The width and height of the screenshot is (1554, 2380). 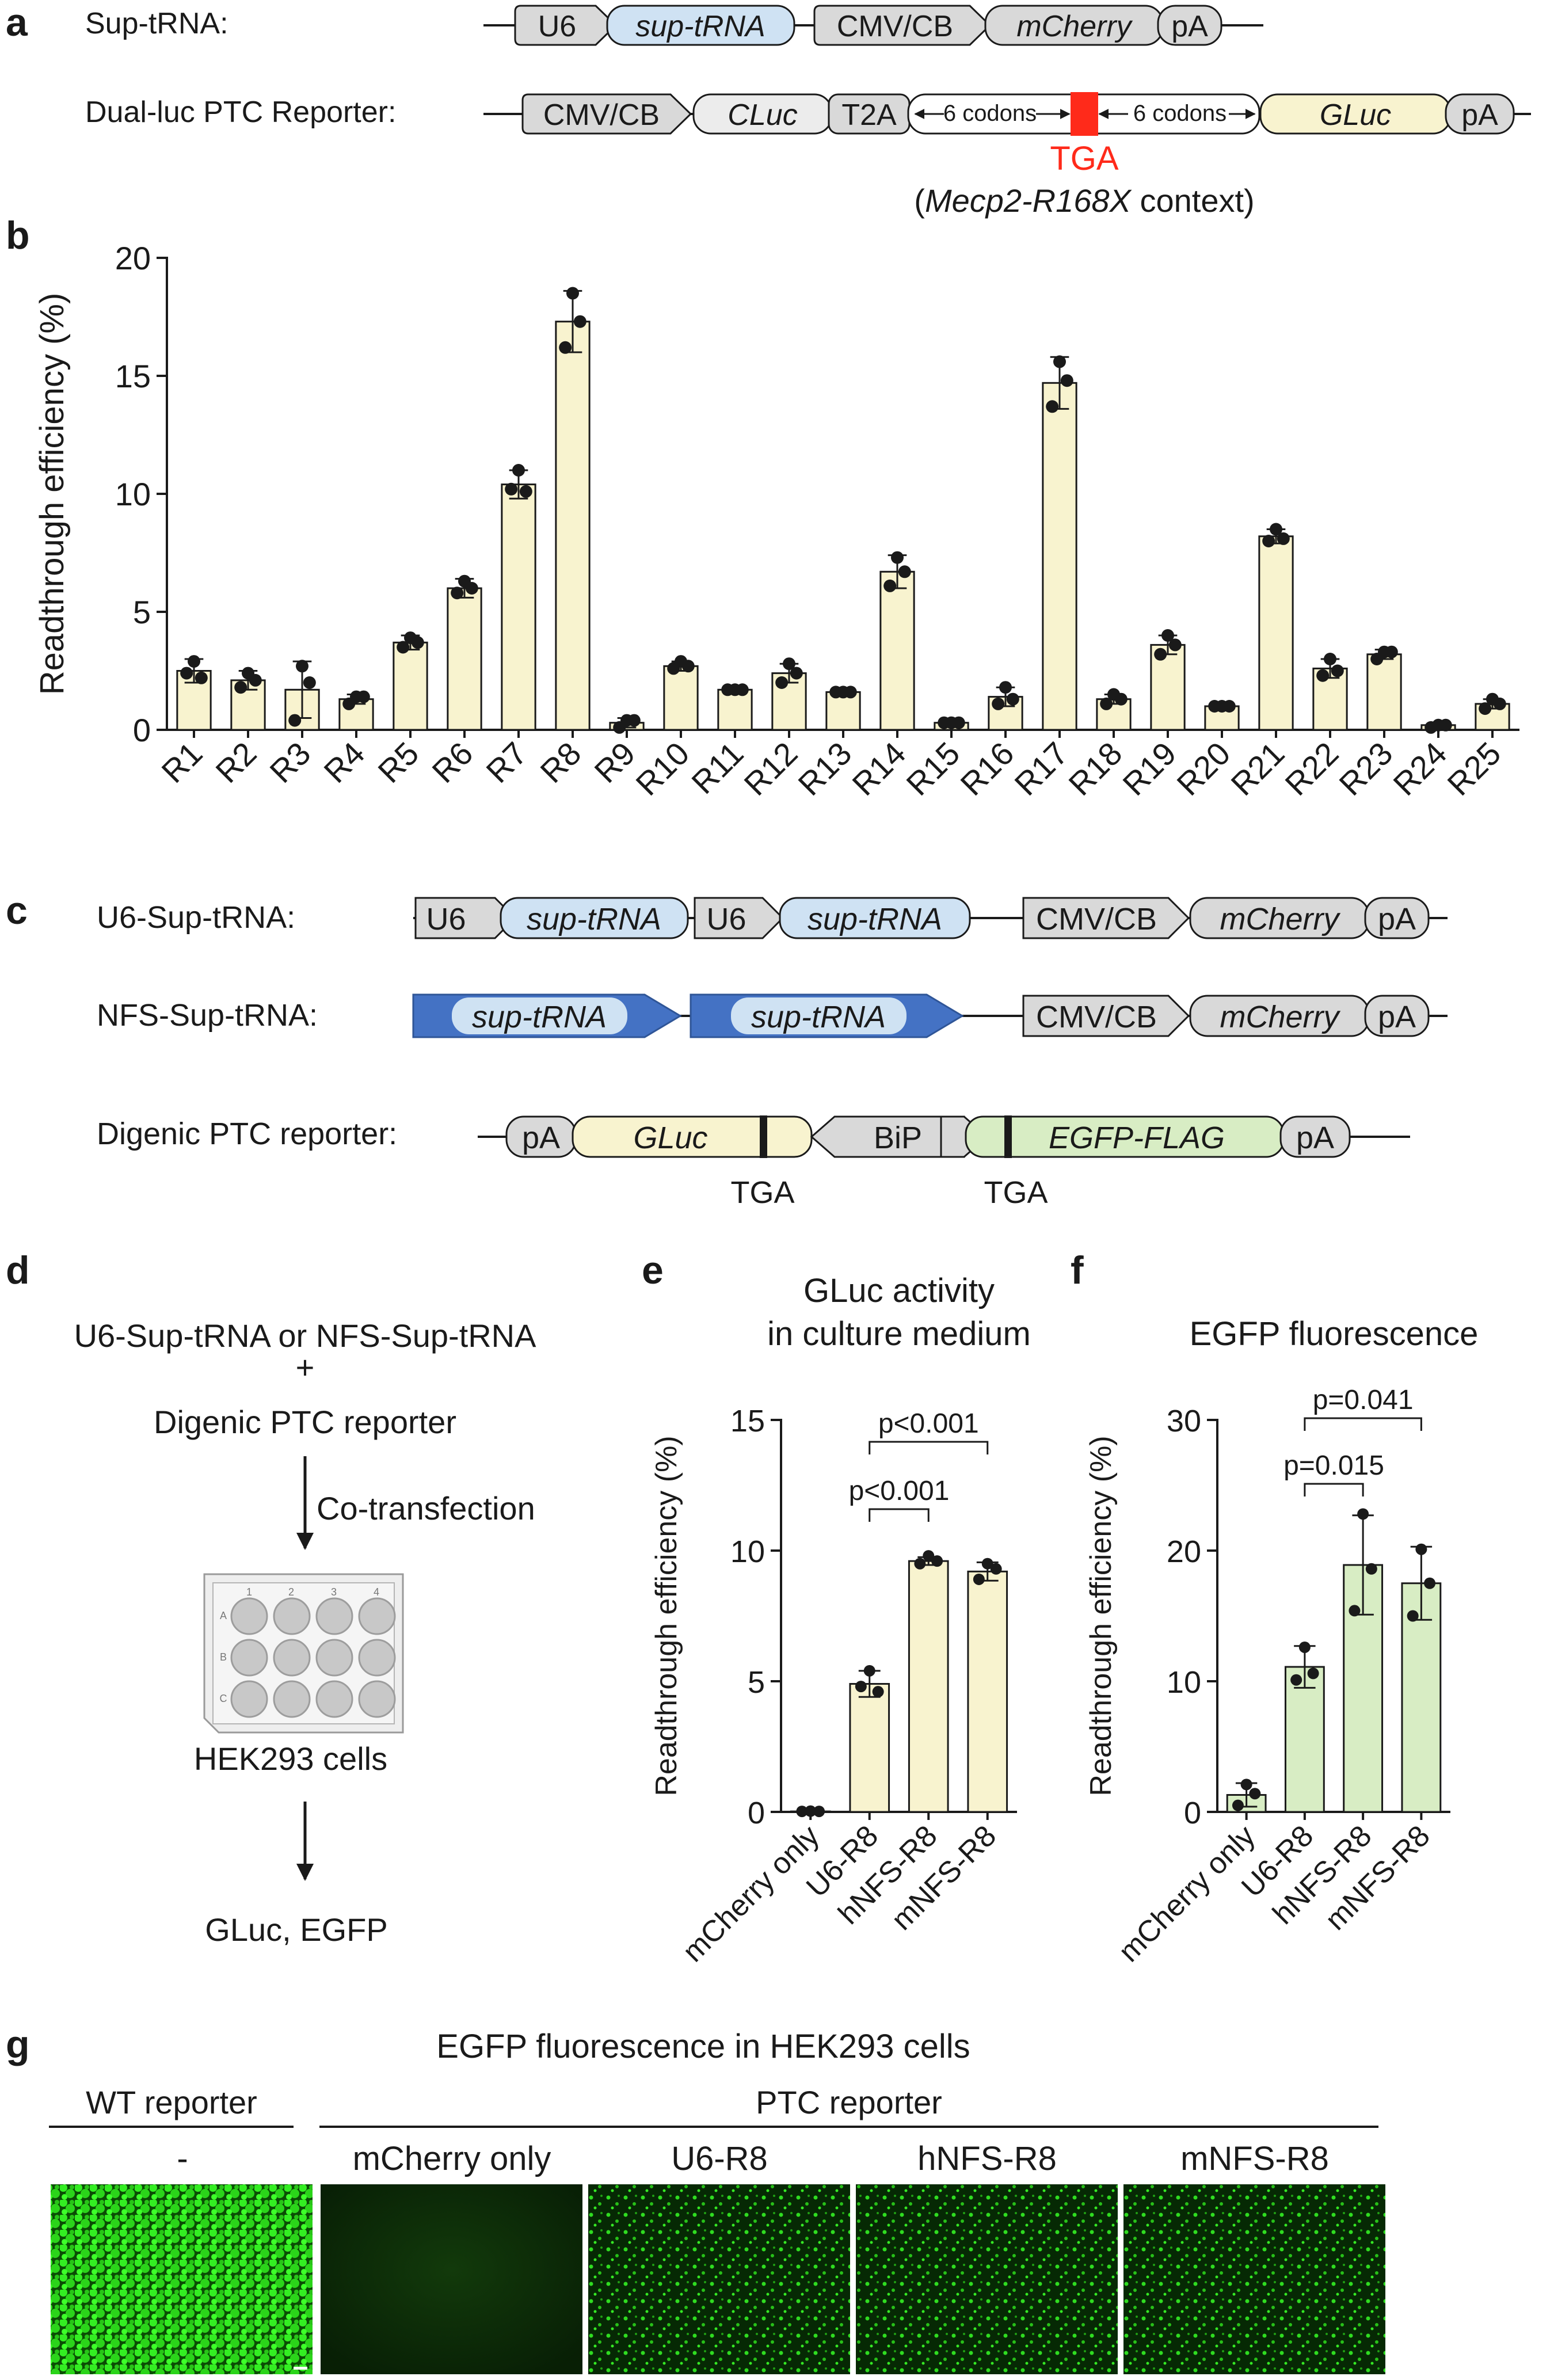 What do you see at coordinates (1480, 114) in the screenshot?
I see `rep-polya-box` at bounding box center [1480, 114].